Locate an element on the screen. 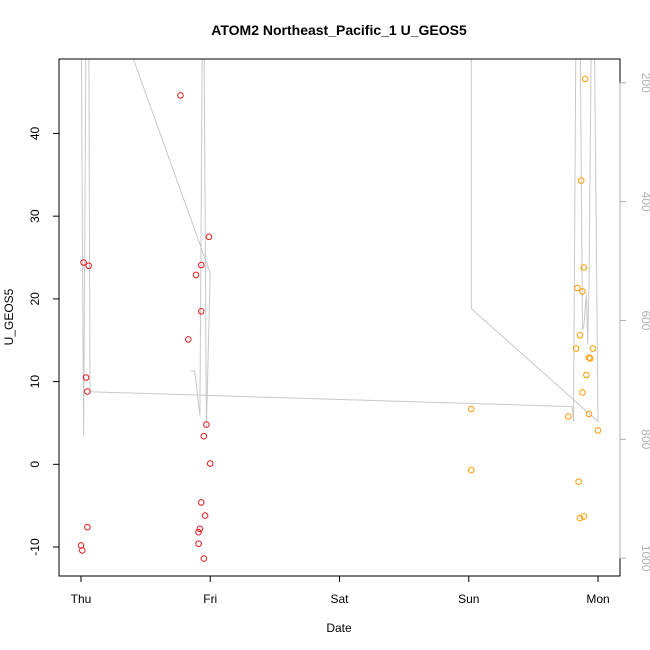  y2-tick-label: 600 is located at coordinates (644, 320).